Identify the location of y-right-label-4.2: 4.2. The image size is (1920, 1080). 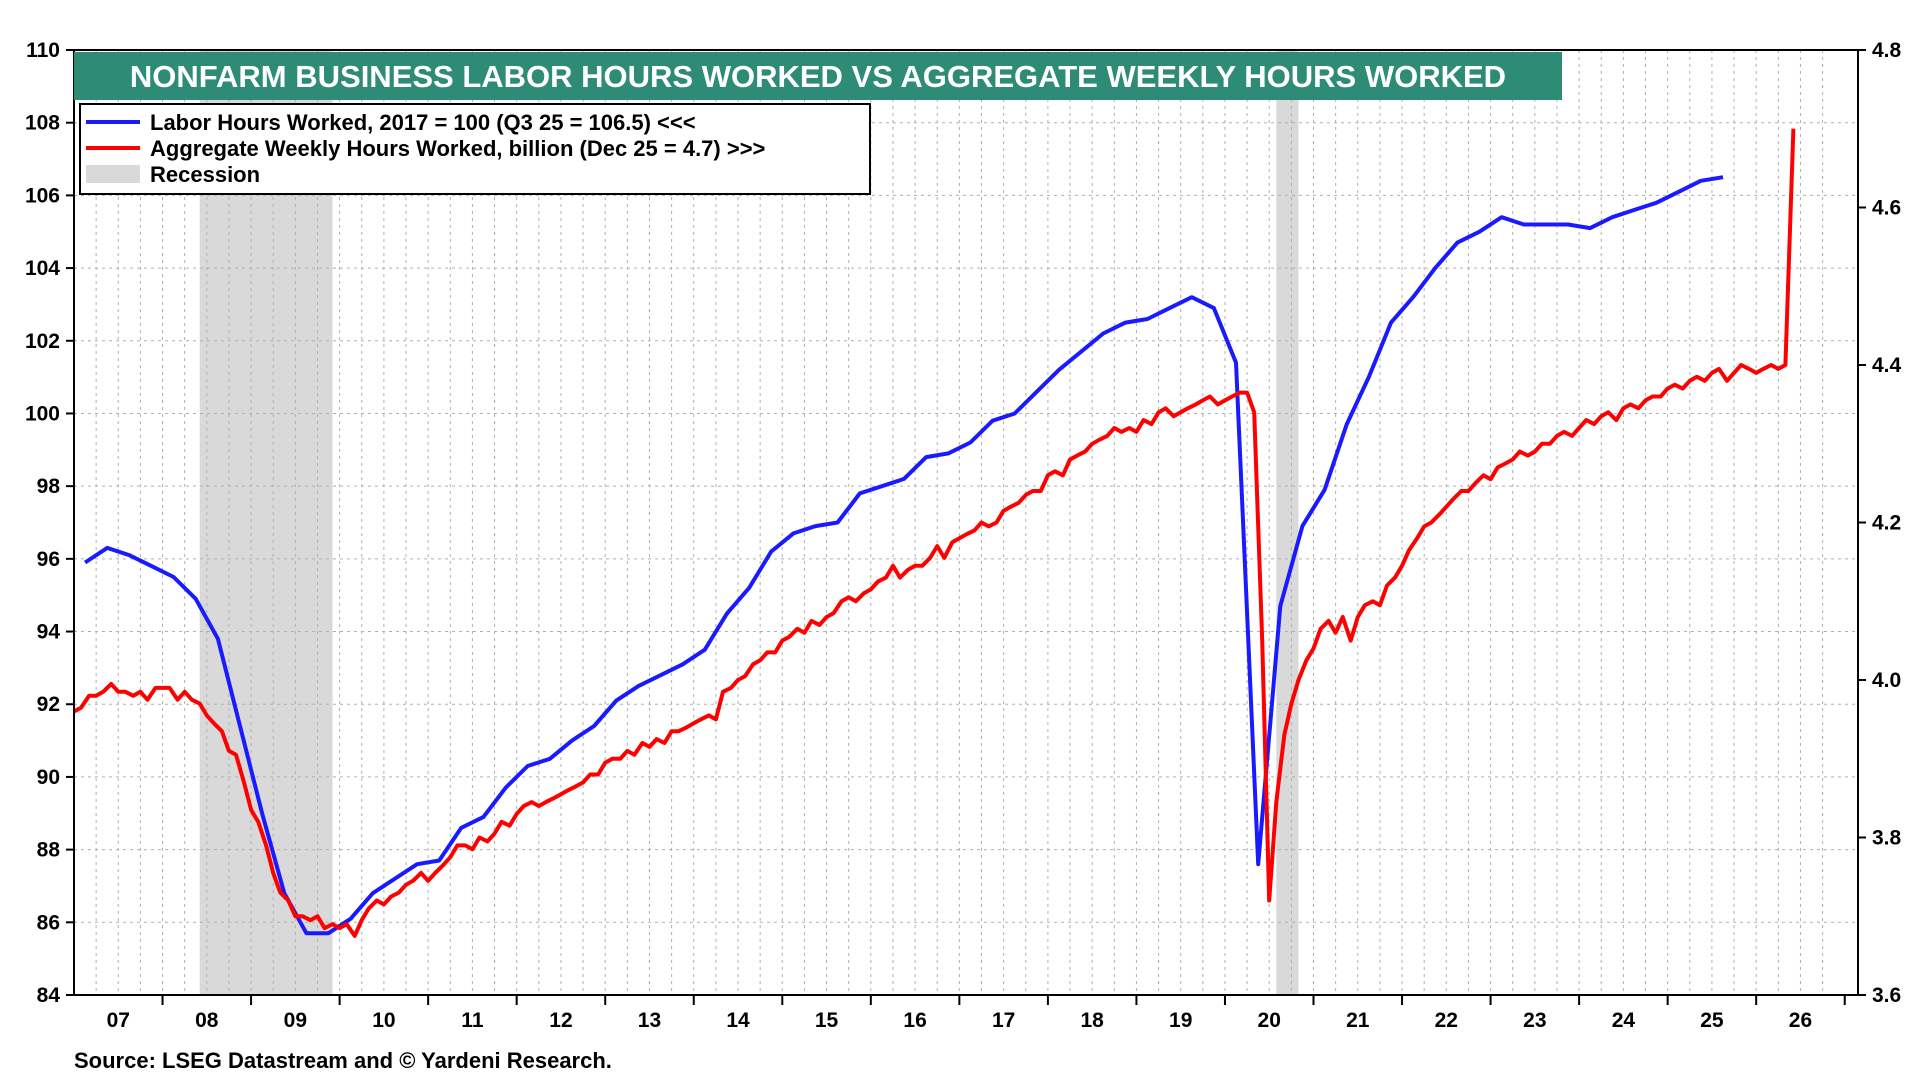
(1886, 523).